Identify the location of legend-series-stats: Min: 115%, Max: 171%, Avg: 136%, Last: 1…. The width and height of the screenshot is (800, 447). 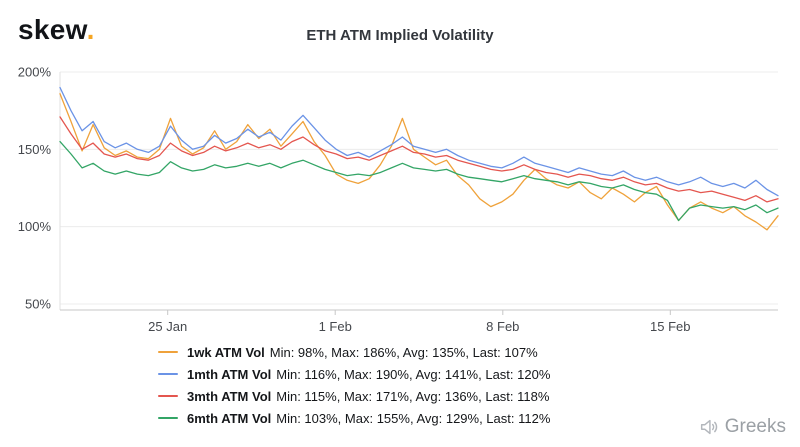
(413, 396).